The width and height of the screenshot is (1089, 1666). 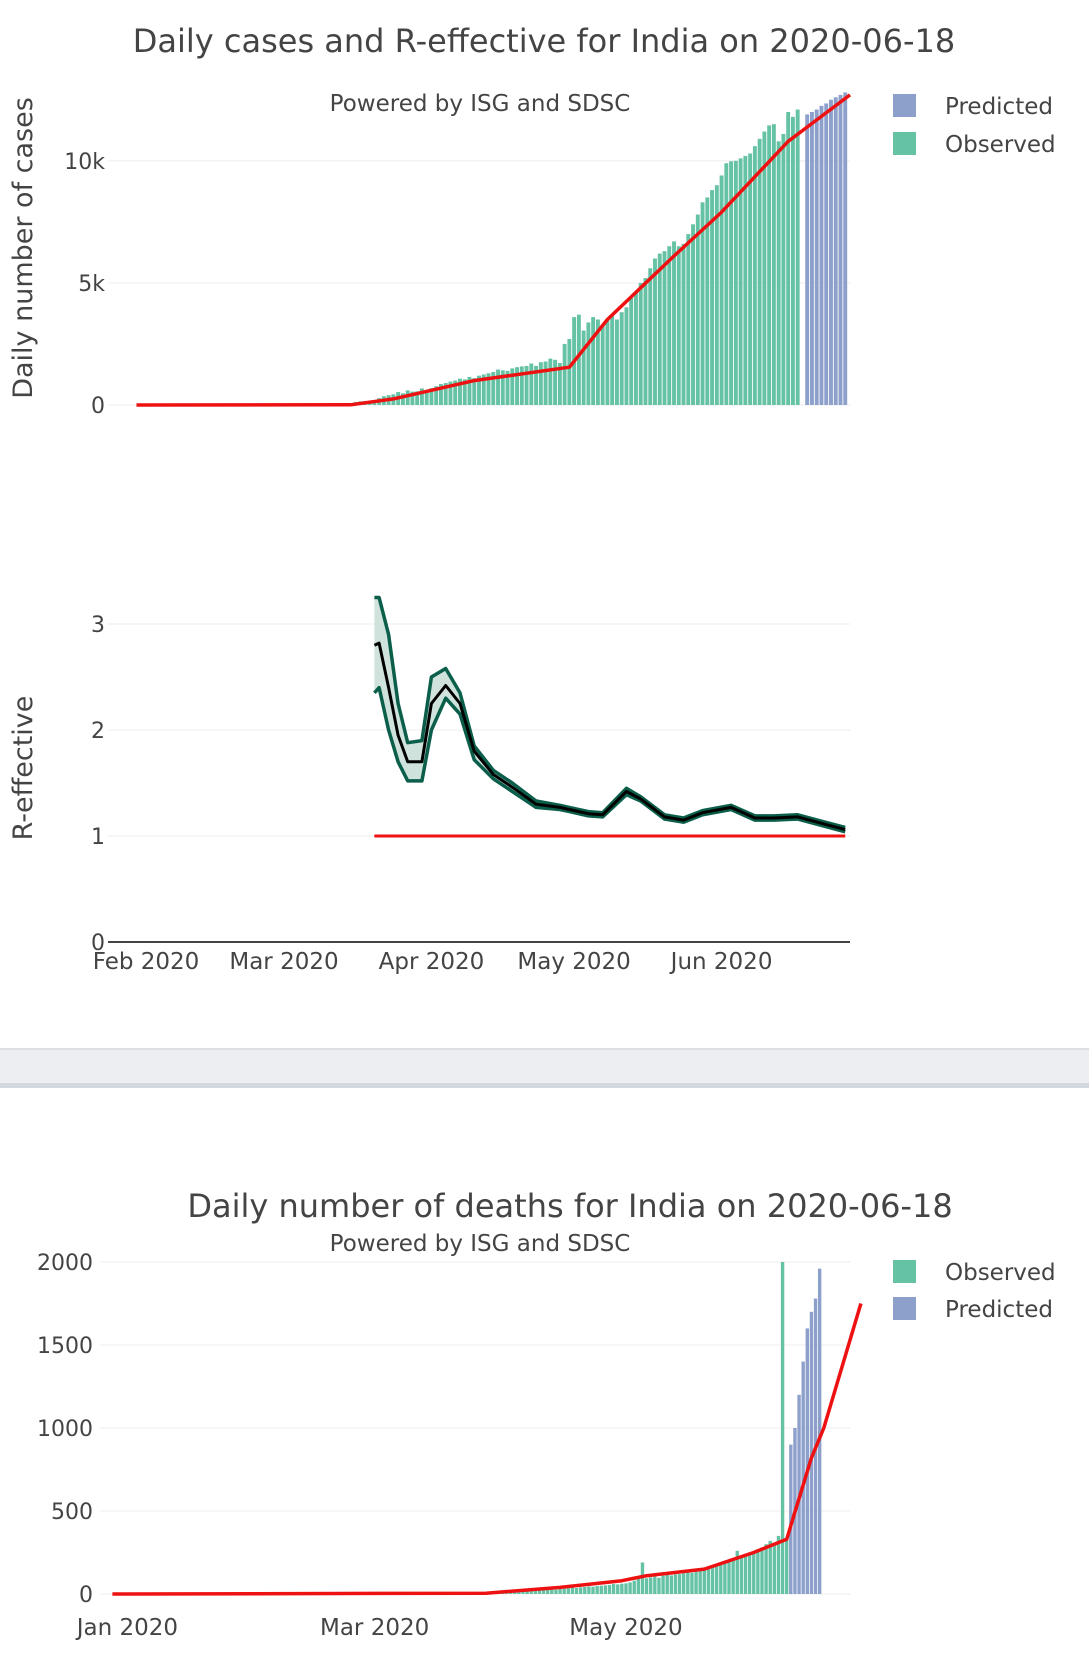 I want to click on y-tick-label: 1500, so click(x=65, y=1346).